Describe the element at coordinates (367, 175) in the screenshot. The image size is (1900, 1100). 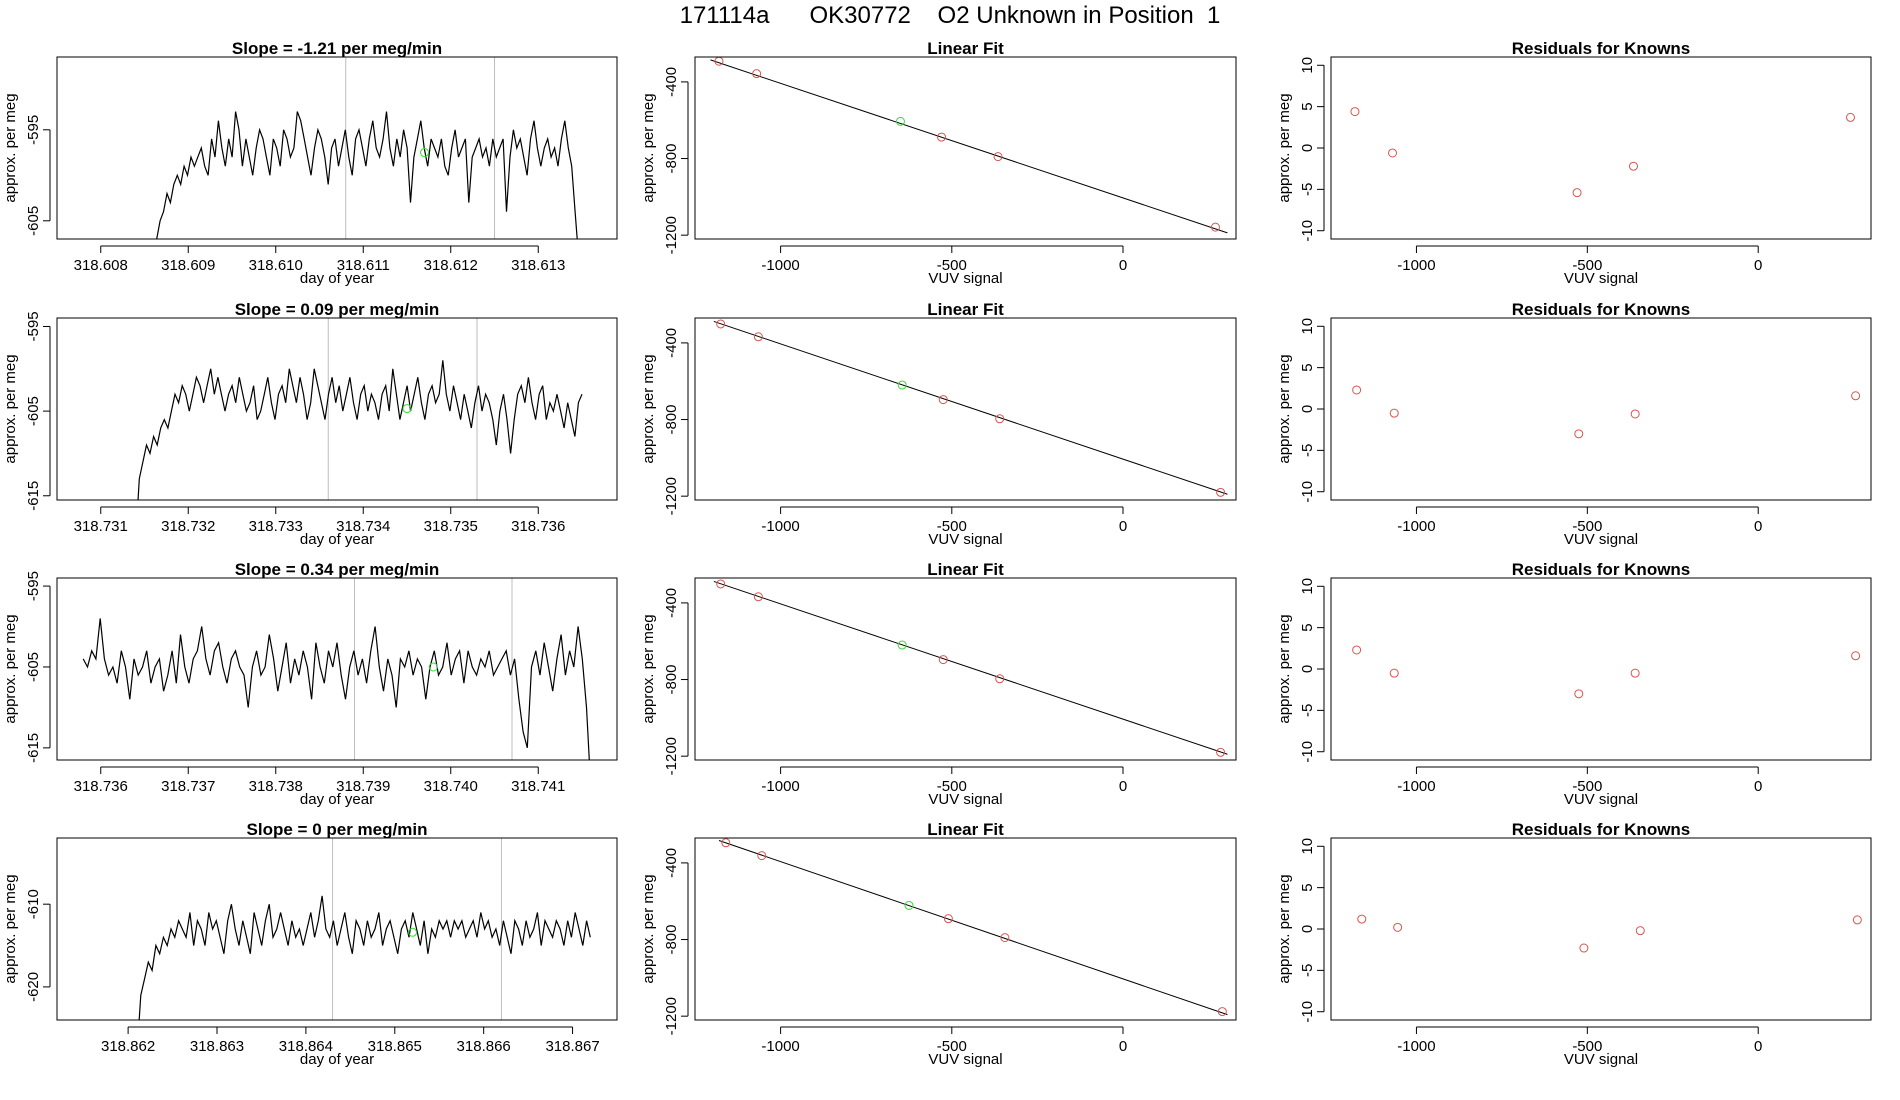
I see `series-line` at that location.